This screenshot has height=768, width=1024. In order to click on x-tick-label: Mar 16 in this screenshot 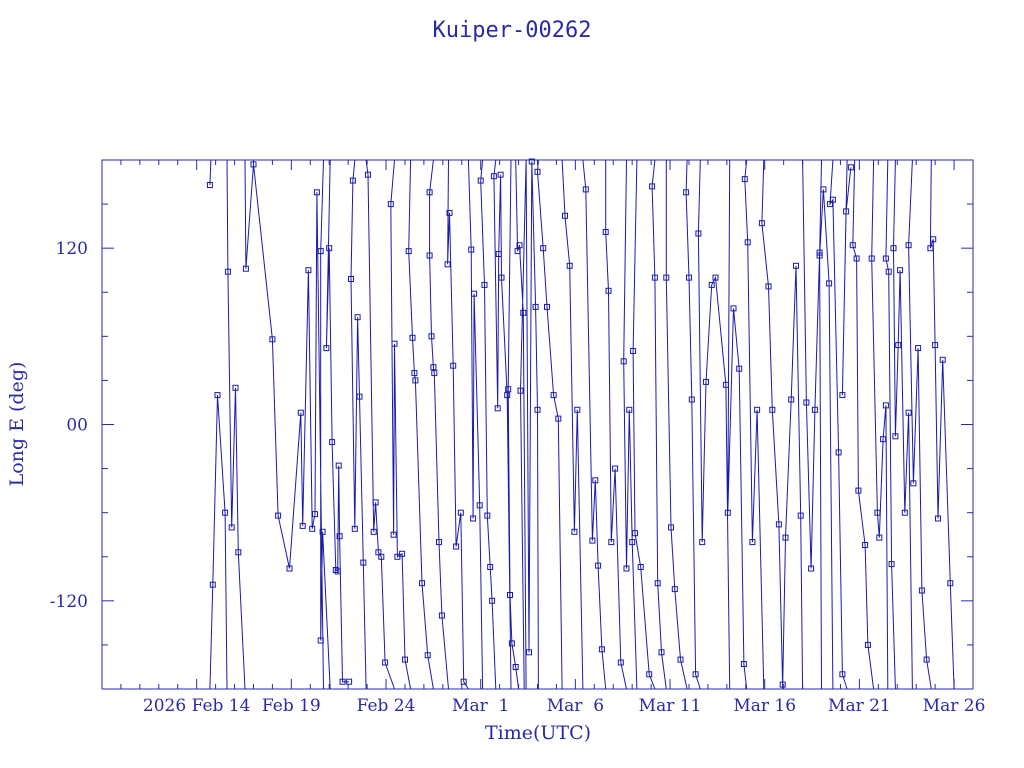, I will do `click(764, 706)`.